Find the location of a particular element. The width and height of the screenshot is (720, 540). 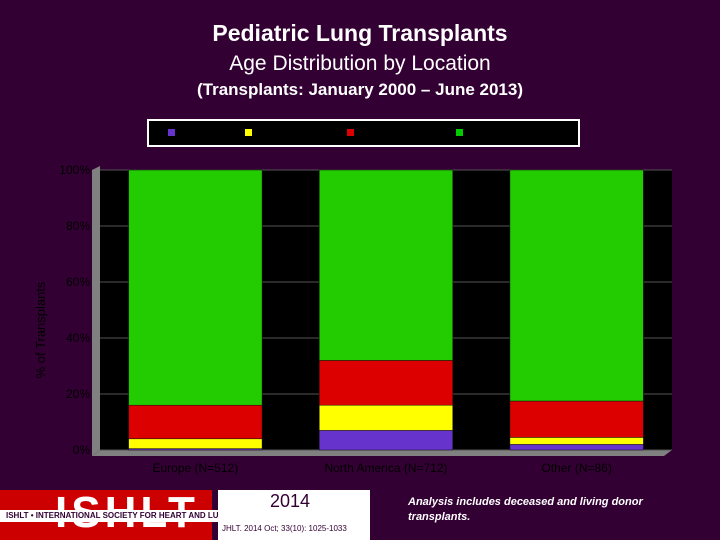

chart-date-range: (Transplants: January 2000 – June 2013) is located at coordinates (360, 89).